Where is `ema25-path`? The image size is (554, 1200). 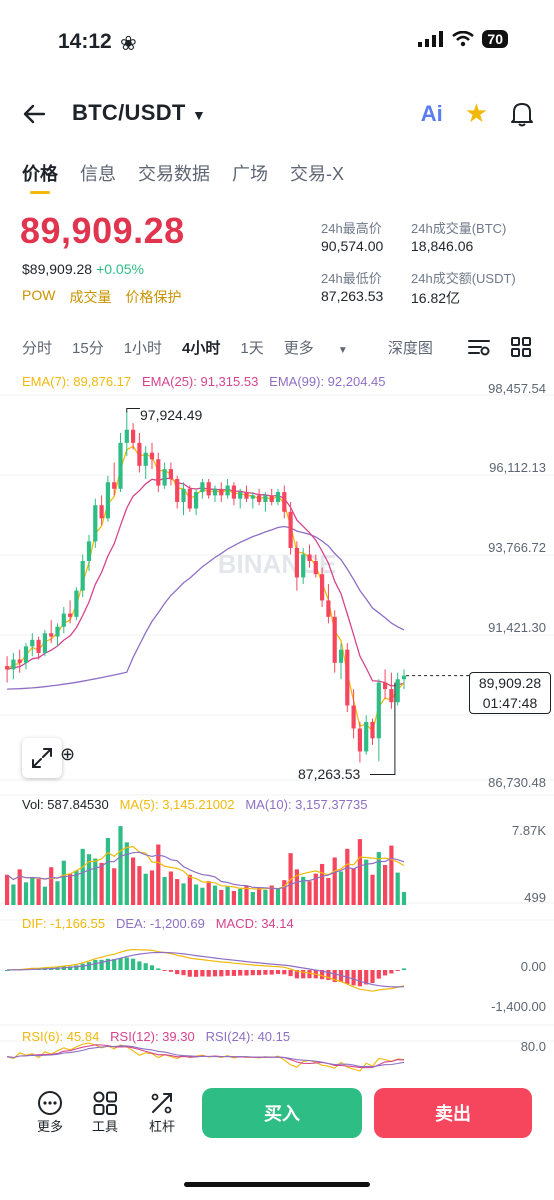
ema25-path is located at coordinates (205, 582).